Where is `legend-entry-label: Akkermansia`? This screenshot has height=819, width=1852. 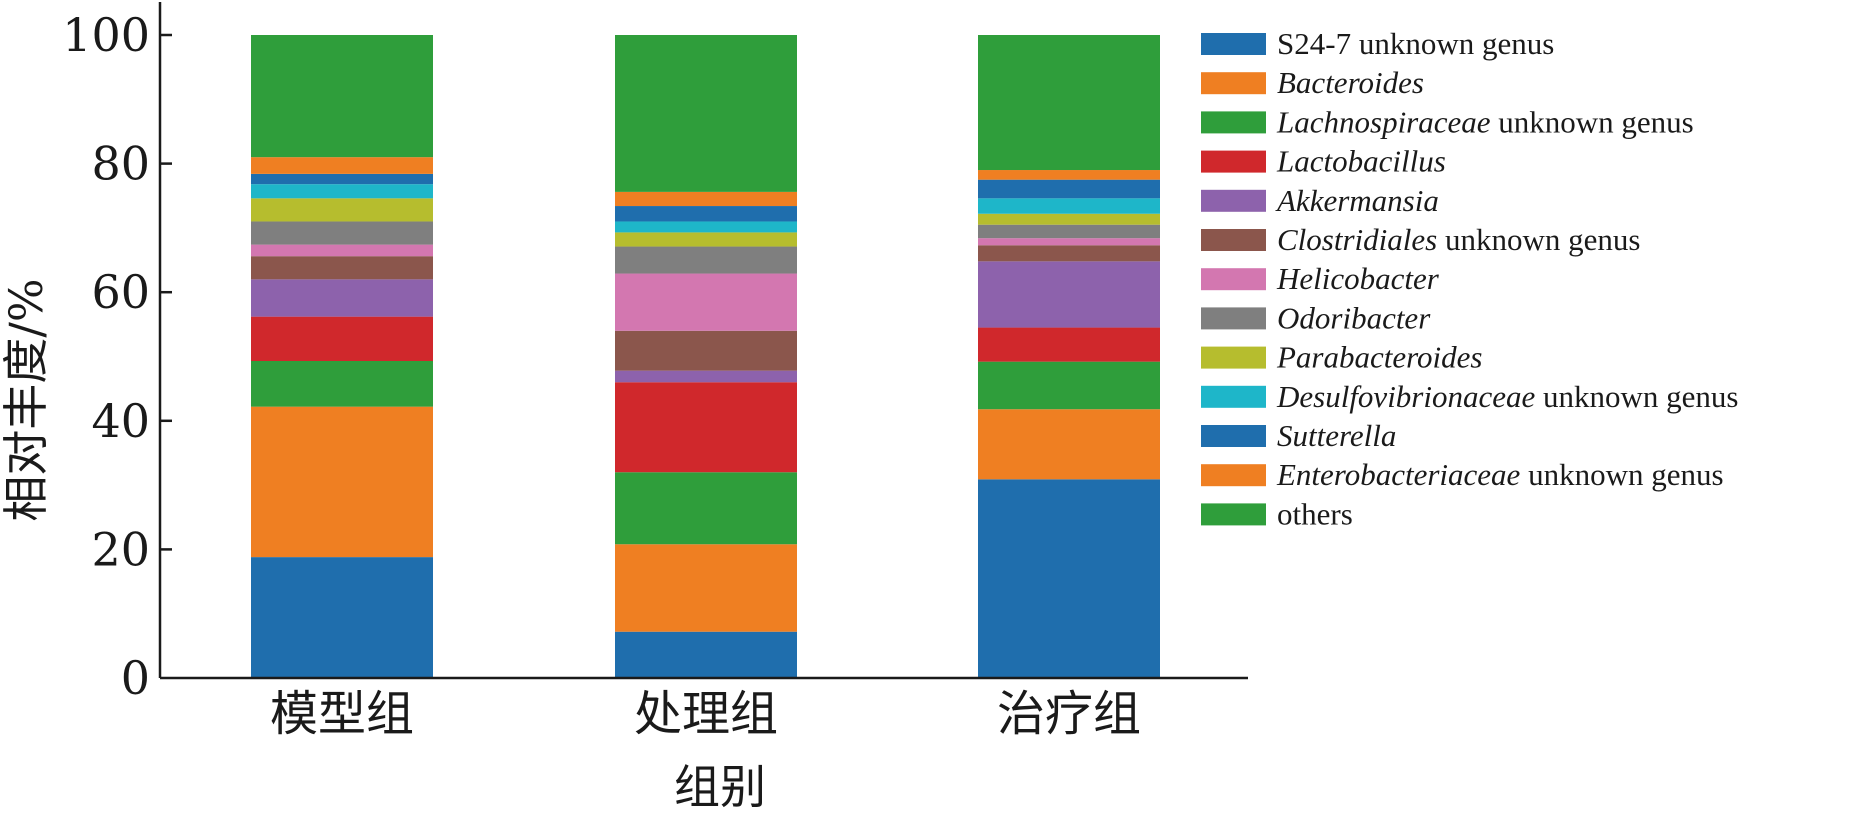 legend-entry-label: Akkermansia is located at coordinates (1357, 200).